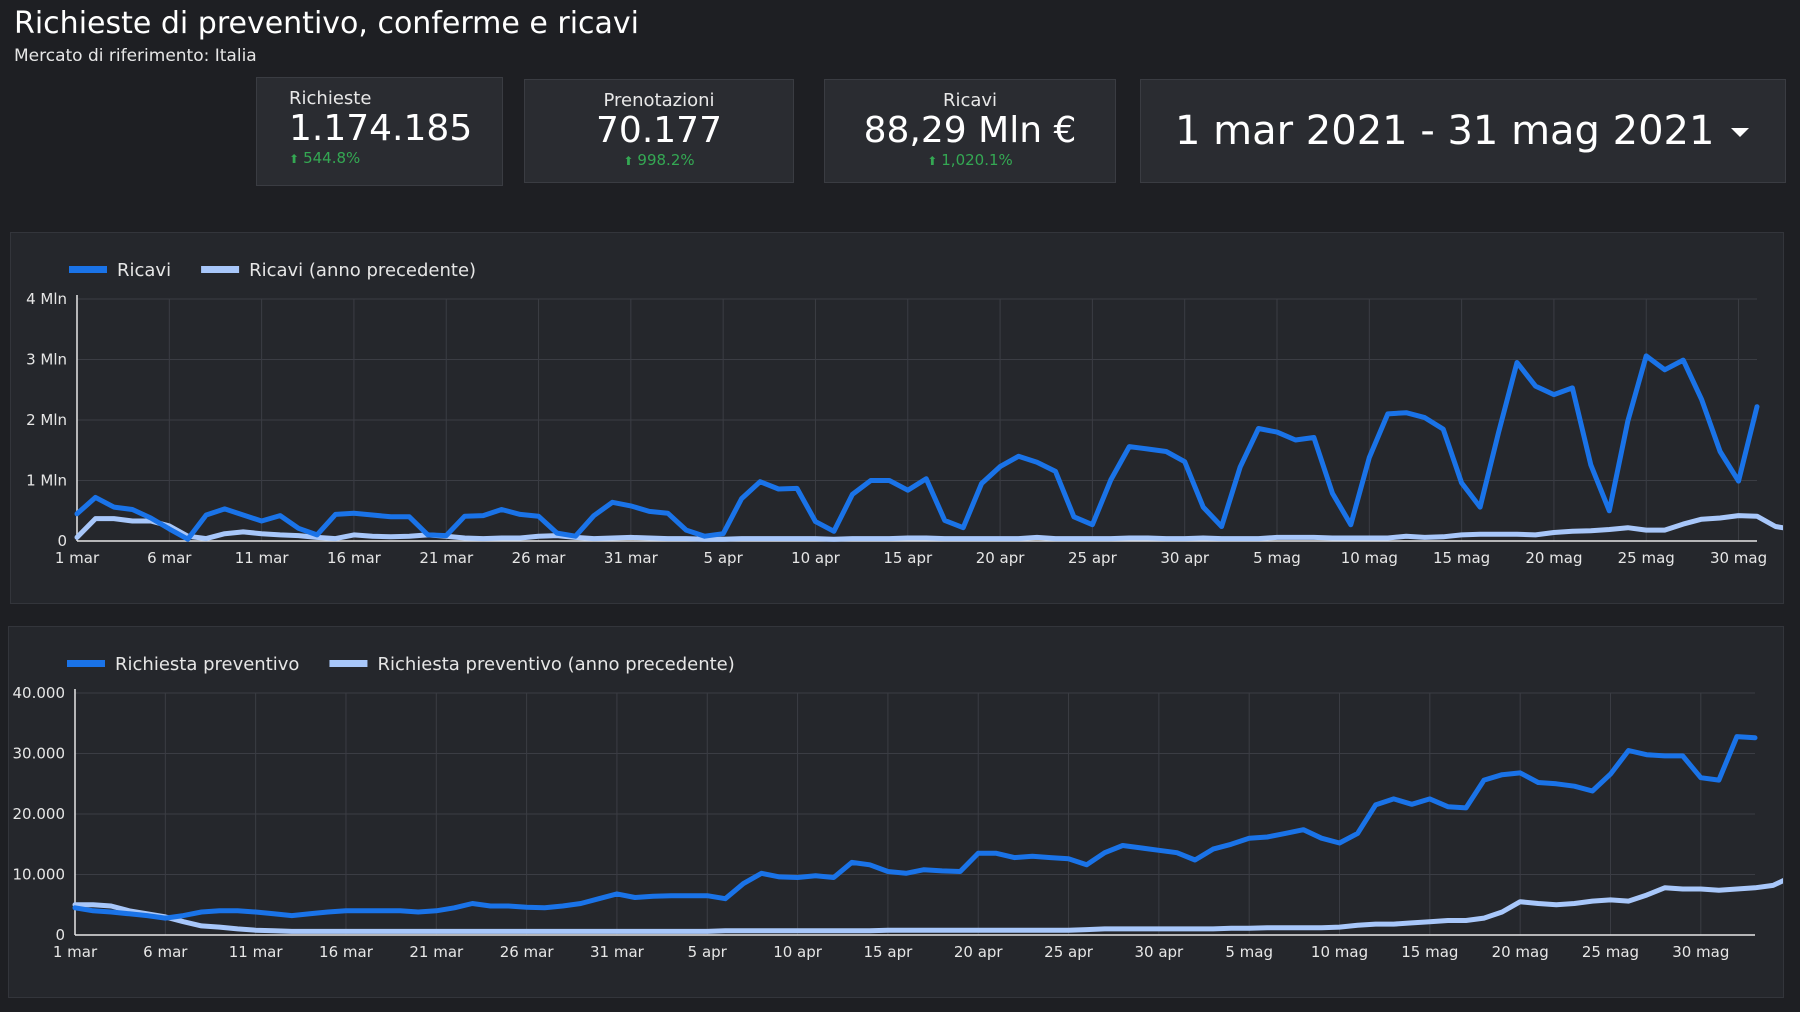  Describe the element at coordinates (46, 299) in the screenshot. I see `y-tick-label: 4 Mln` at that location.